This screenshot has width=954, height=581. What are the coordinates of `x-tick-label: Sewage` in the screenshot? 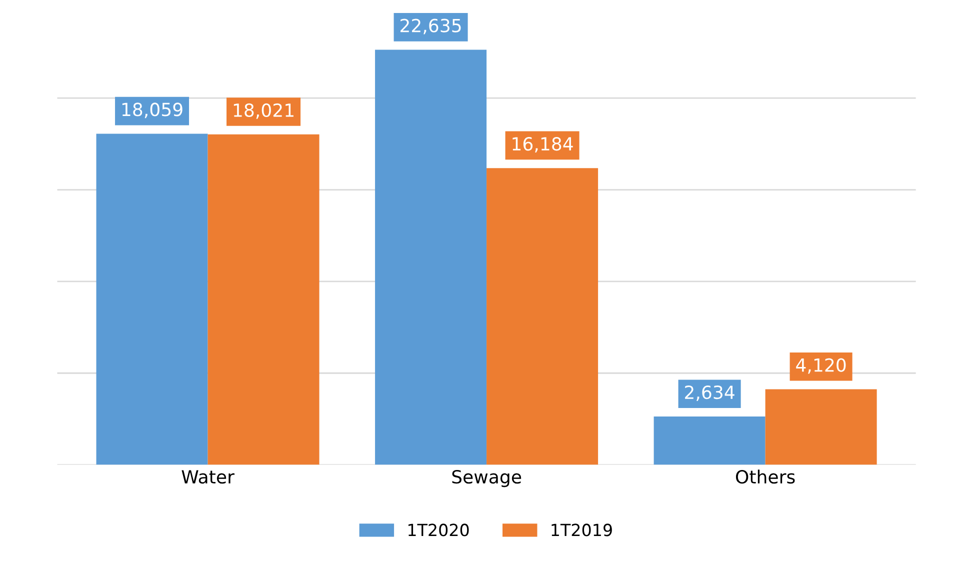 It's located at (487, 479).